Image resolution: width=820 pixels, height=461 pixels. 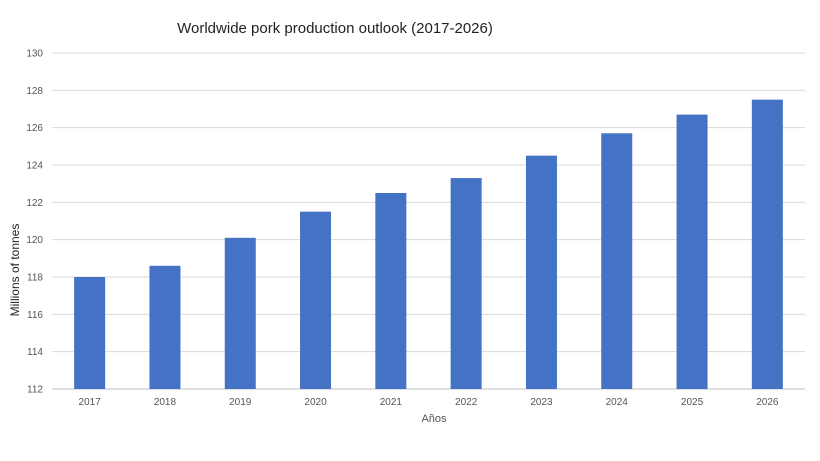 What do you see at coordinates (466, 402) in the screenshot?
I see `x-tick-label: 2022` at bounding box center [466, 402].